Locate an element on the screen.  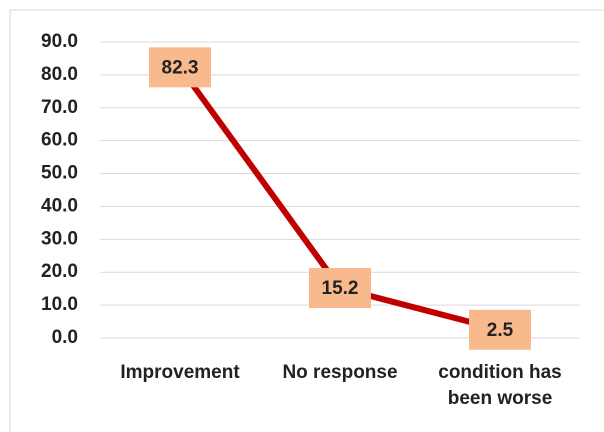
data-label: 82.3 is located at coordinates (180, 67).